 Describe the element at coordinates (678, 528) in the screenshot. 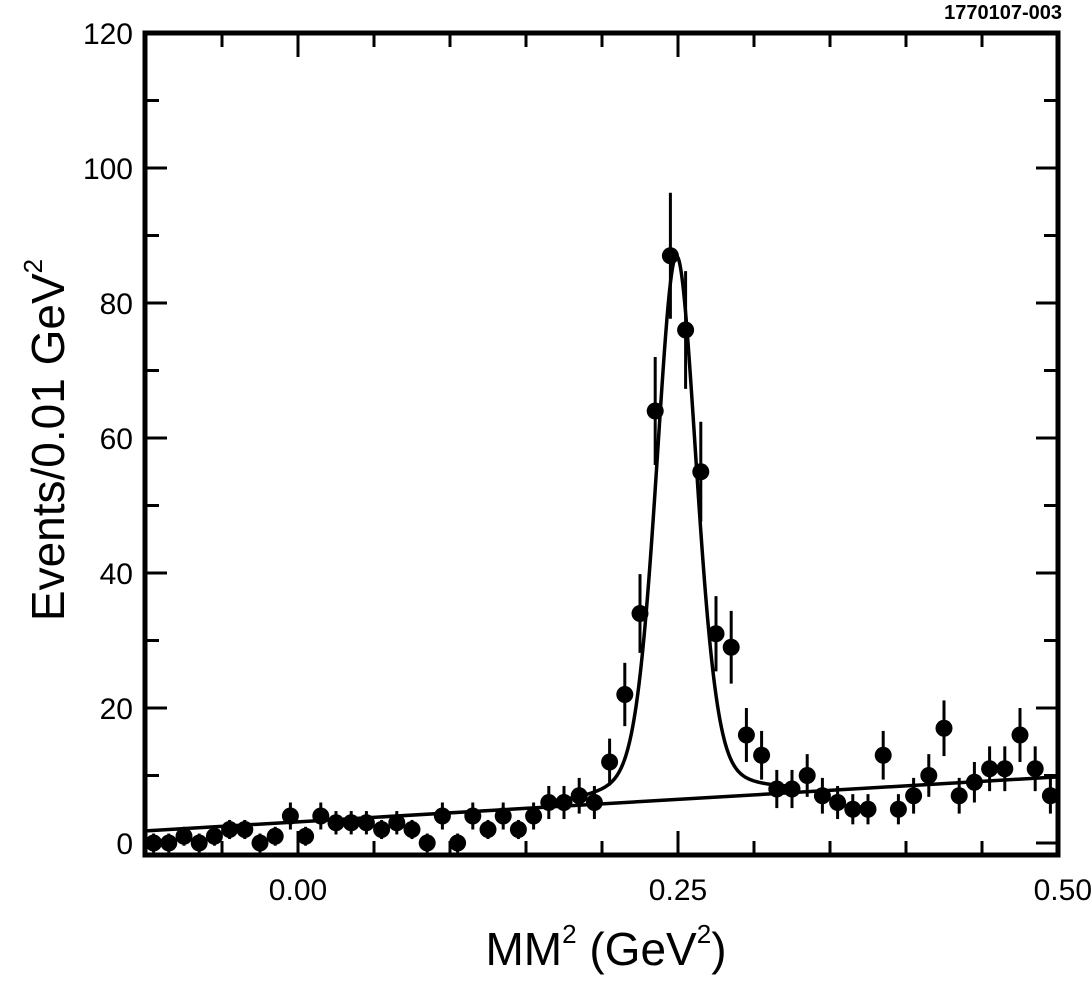

I see `fit-curve` at that location.